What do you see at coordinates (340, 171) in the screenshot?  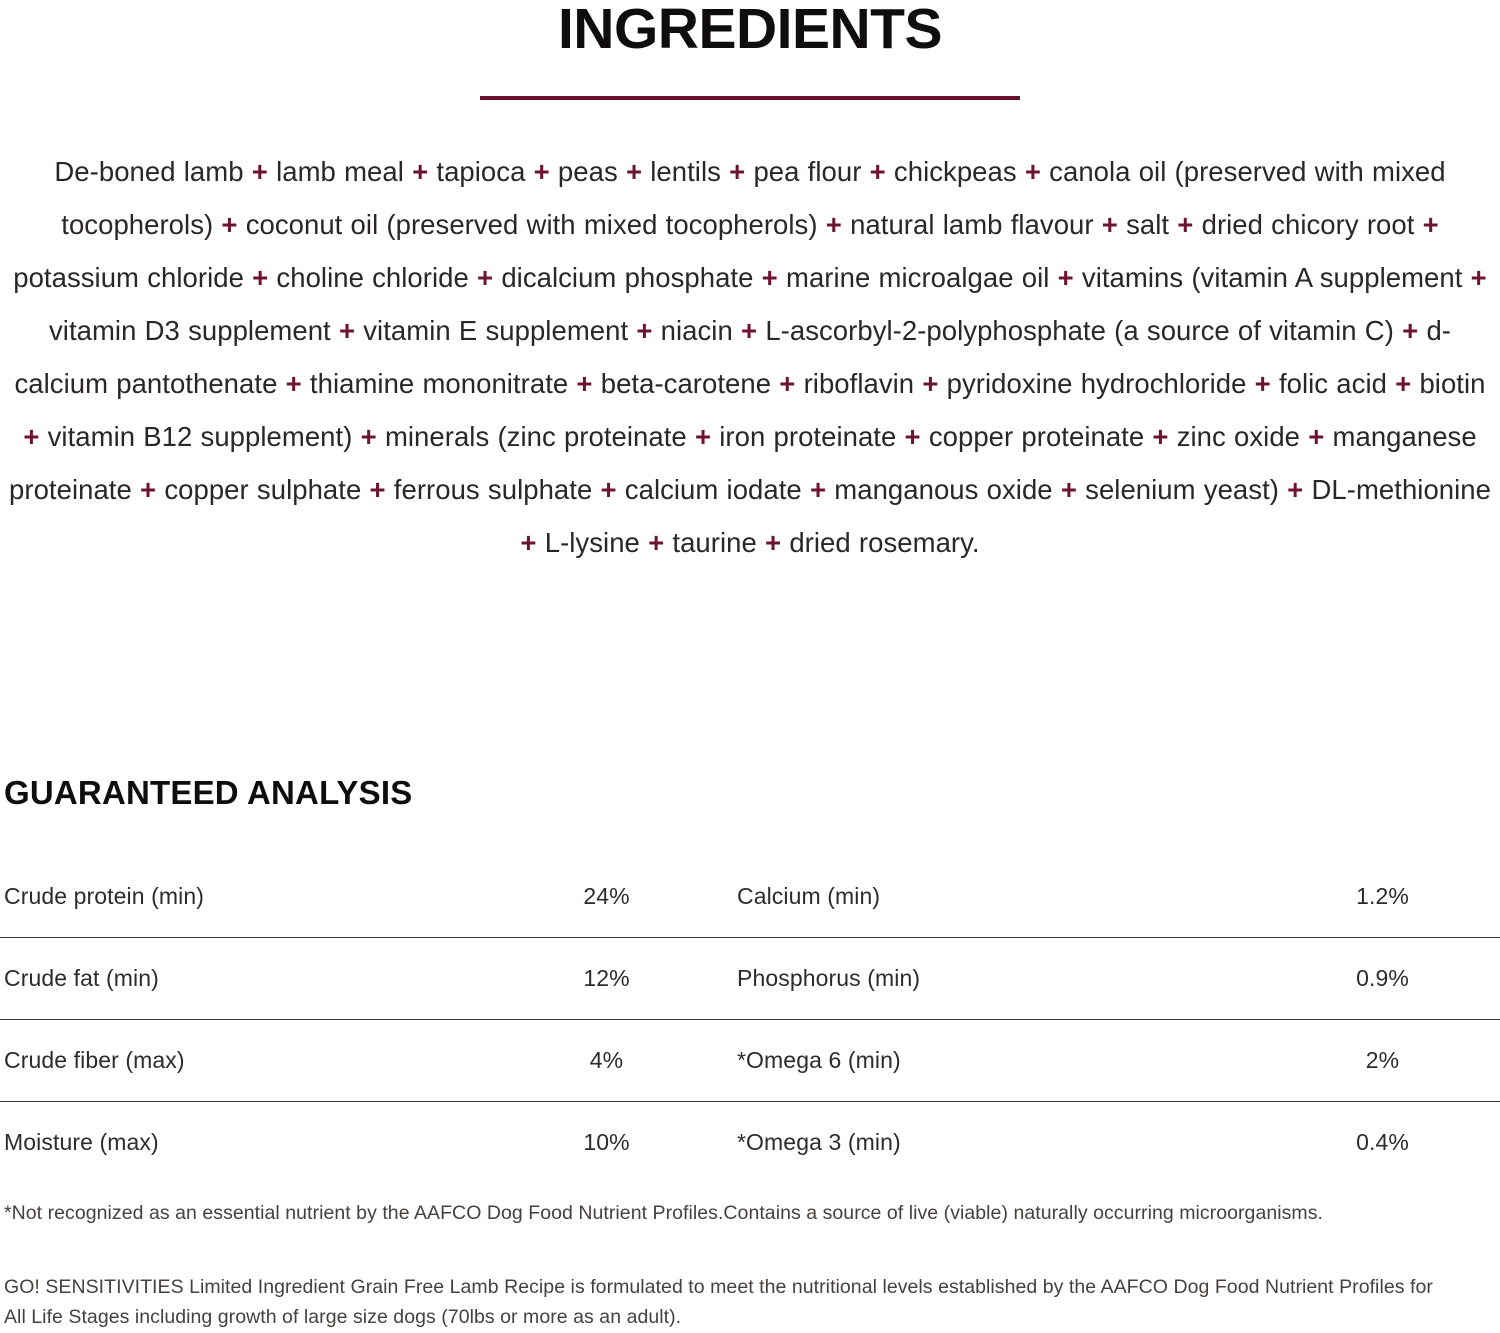 I see `ingredient-item: lamb meal` at bounding box center [340, 171].